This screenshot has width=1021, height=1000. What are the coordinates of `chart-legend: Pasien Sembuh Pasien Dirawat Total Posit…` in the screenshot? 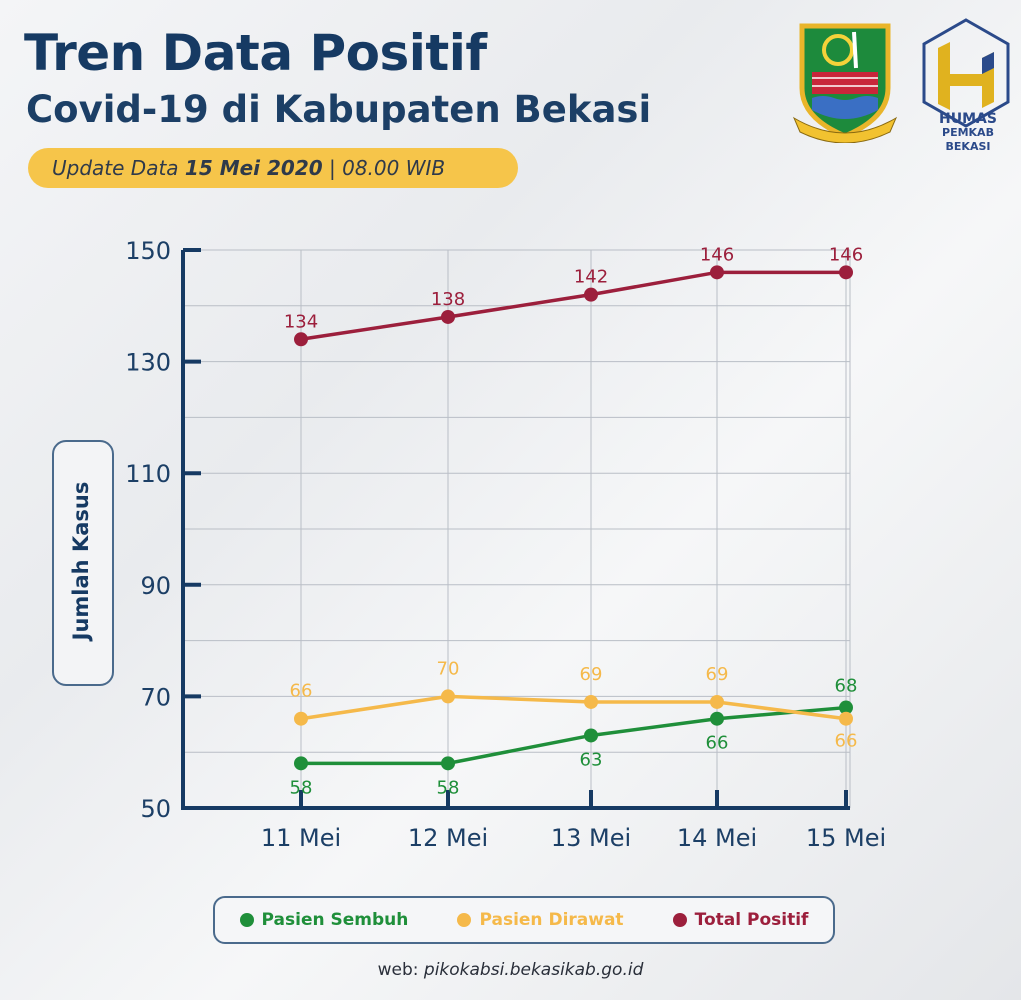 It's located at (524, 920).